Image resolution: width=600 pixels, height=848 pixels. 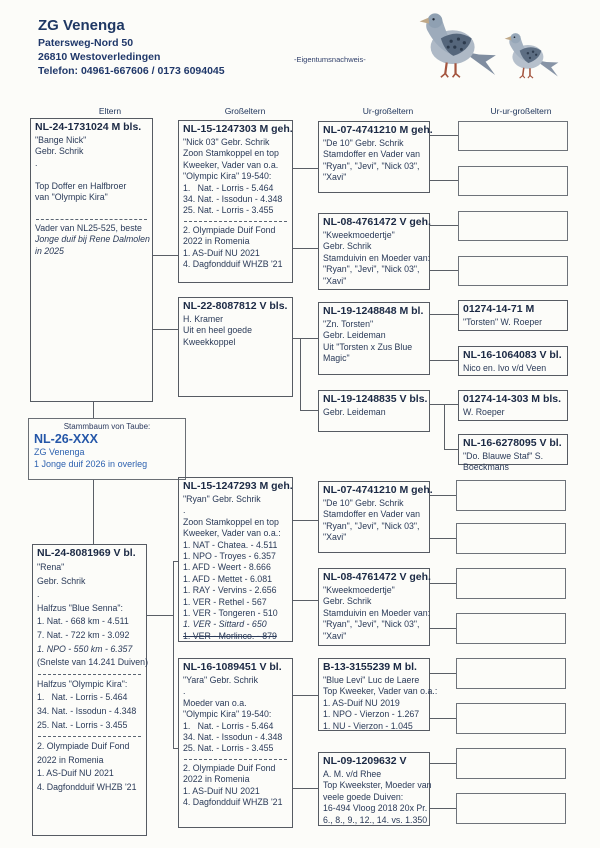 What do you see at coordinates (512, 399) in the screenshot?
I see `ring-number: 01274-14-303 M bls.` at bounding box center [512, 399].